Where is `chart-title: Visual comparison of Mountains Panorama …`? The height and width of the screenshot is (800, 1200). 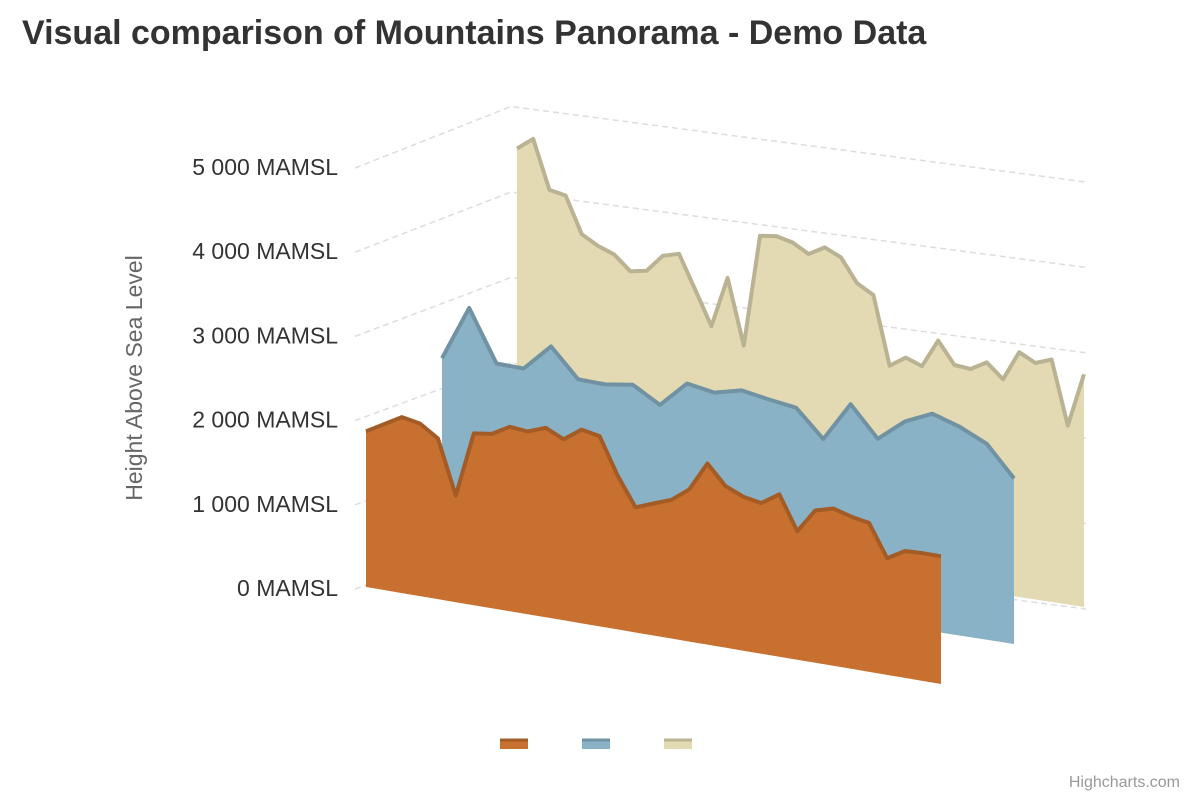
chart-title: Visual comparison of Mountains Panorama … is located at coordinates (474, 33).